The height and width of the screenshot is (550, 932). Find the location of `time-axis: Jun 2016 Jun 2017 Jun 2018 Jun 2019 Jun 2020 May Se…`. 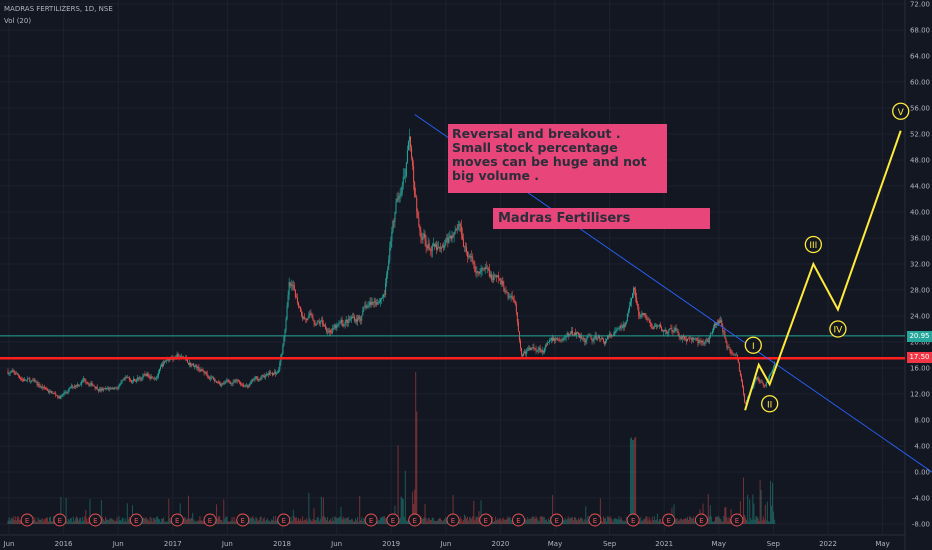

time-axis: Jun 2016 Jun 2017 Jun 2018 Jun 2019 Jun 2020 May Se… is located at coordinates (446, 544).